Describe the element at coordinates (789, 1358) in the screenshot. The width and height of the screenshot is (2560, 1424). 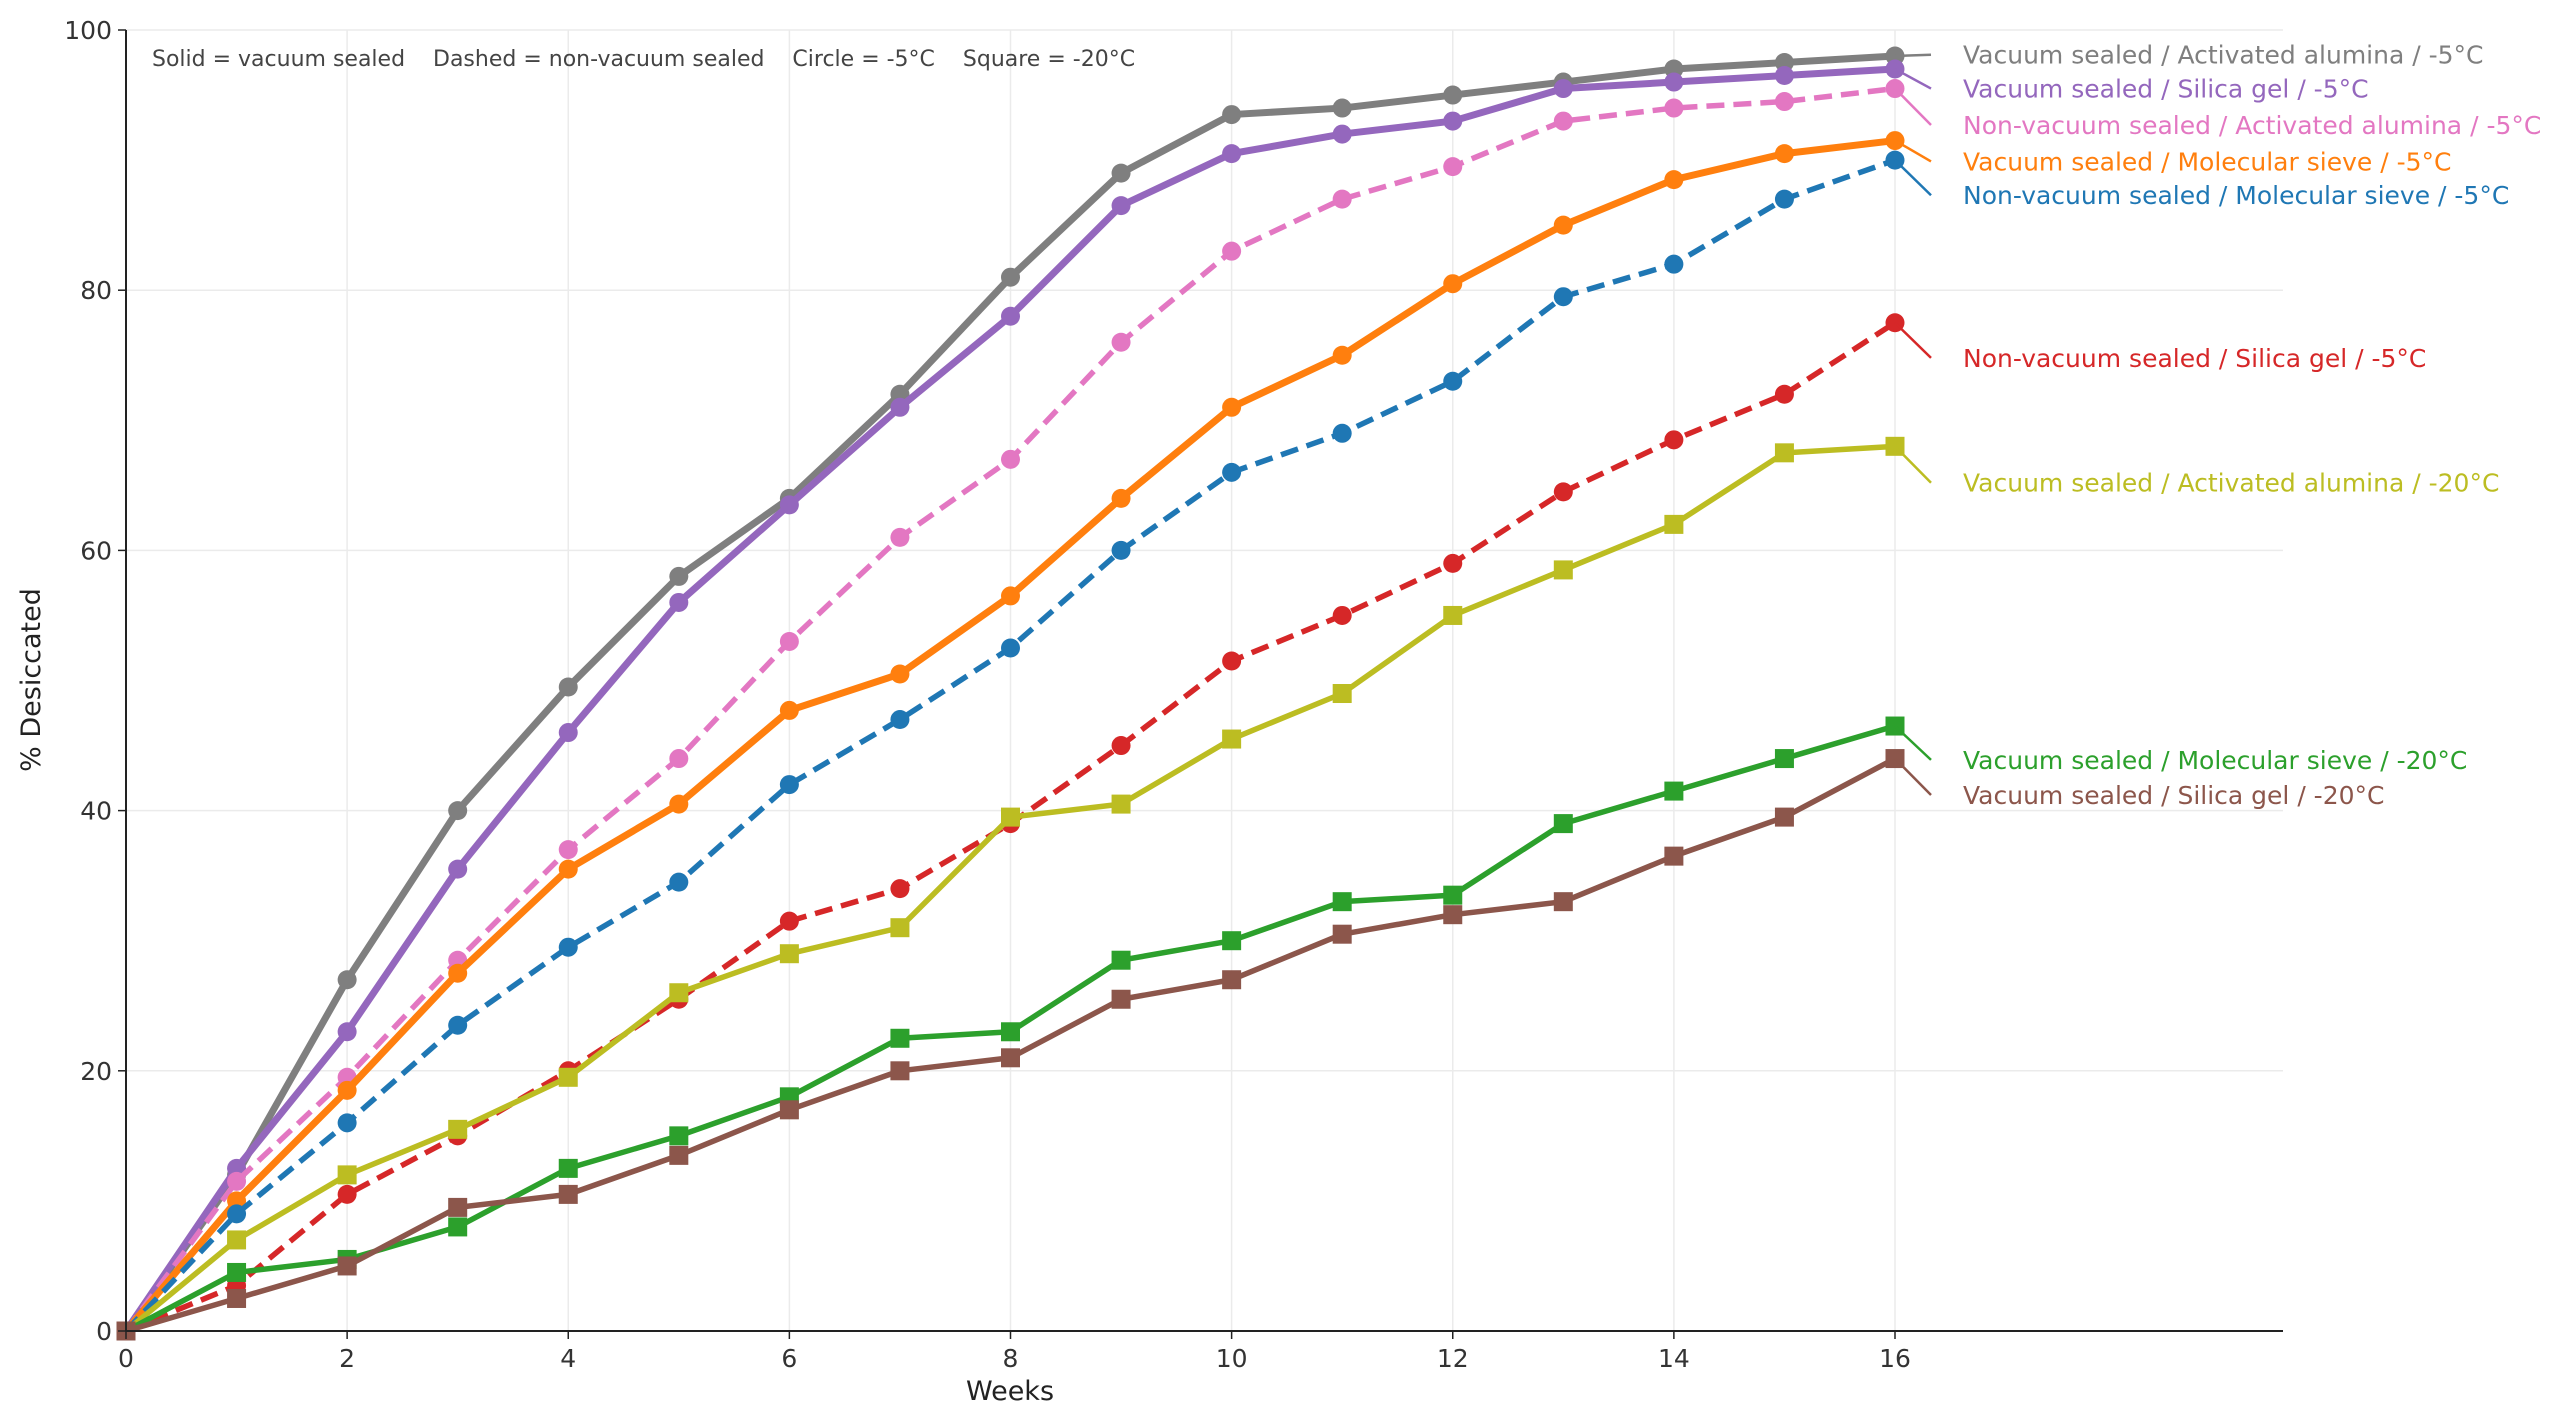
I see `x-tick-label: 6` at that location.